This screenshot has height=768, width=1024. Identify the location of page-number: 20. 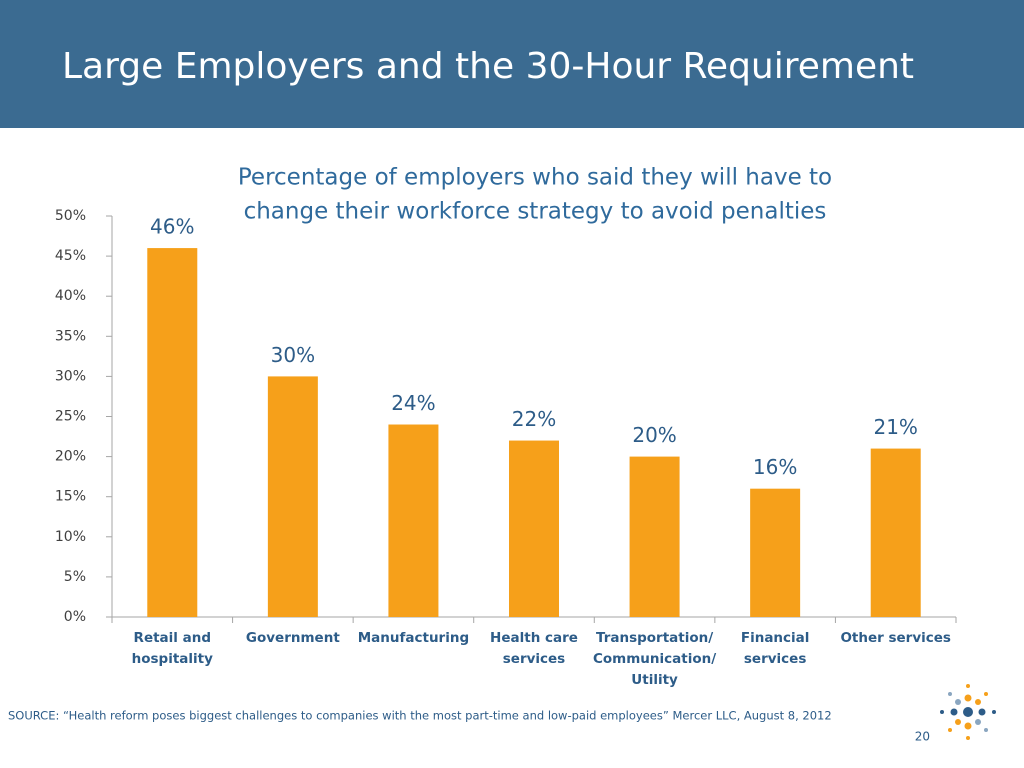
(922, 737).